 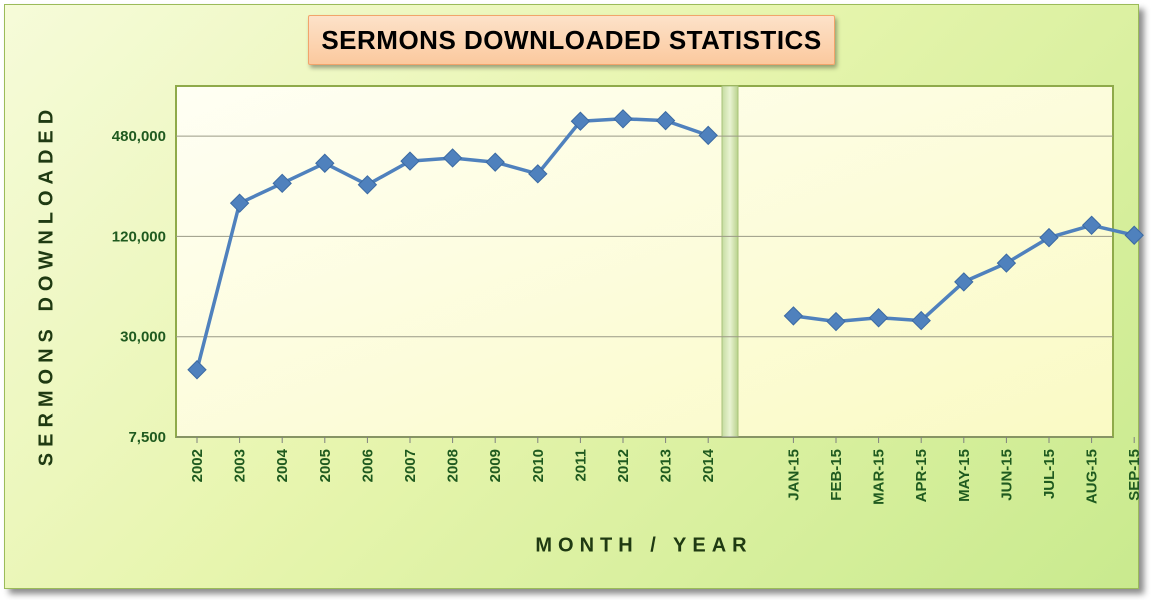 What do you see at coordinates (410, 465) in the screenshot?
I see `x-tick-label: 2007` at bounding box center [410, 465].